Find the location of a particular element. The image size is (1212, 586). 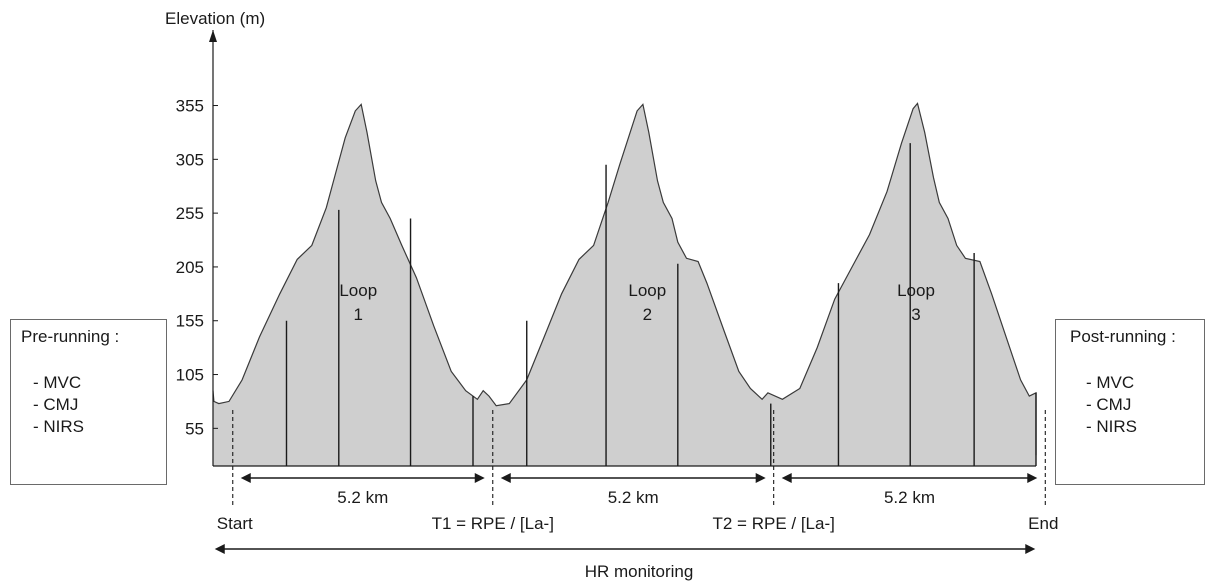

post-running-list: - MVC - CMJ - NIRS is located at coordinates (1111, 405).